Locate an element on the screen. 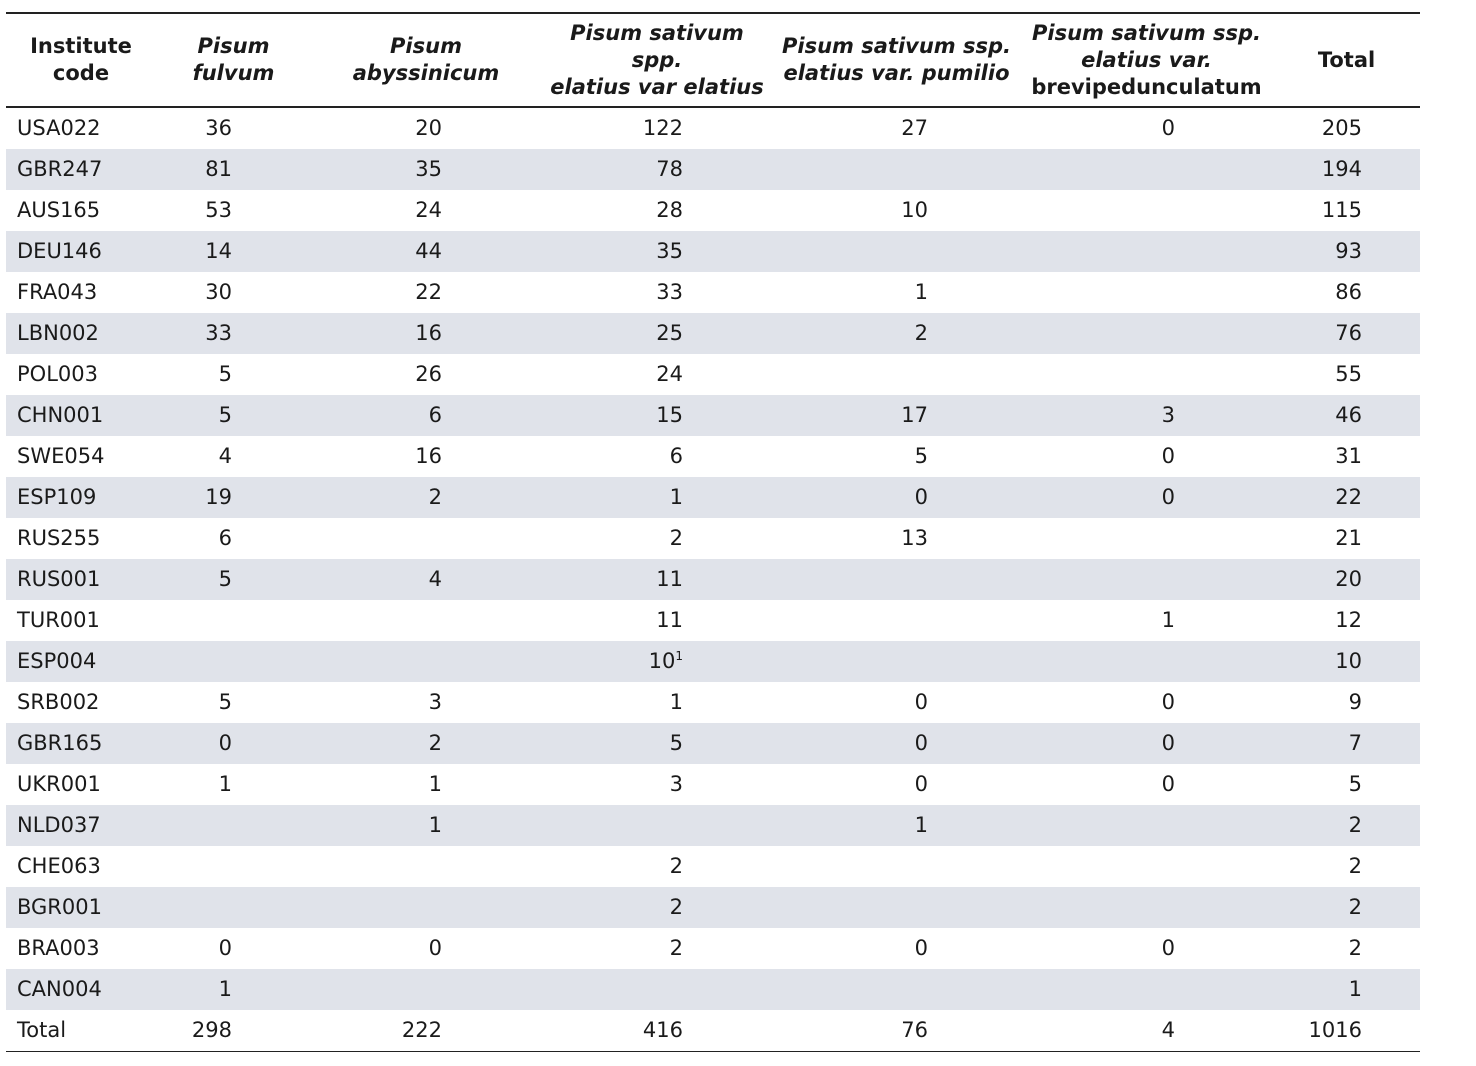  value-cell: 25 is located at coordinates (657, 333).